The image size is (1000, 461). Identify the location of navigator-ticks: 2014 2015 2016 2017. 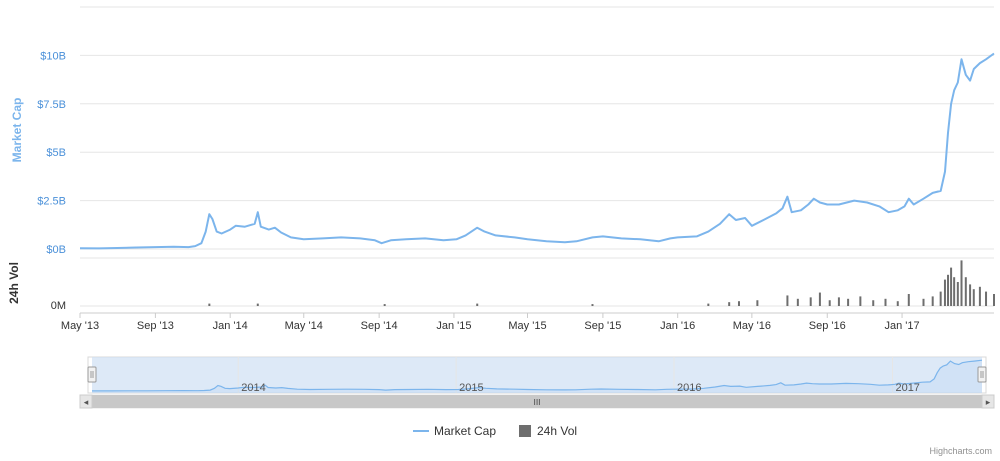
(580, 388).